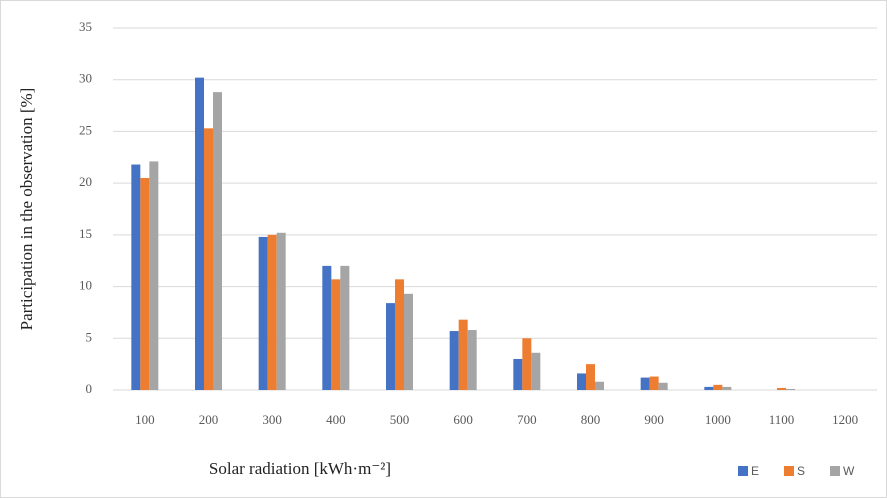 The width and height of the screenshot is (887, 498). What do you see at coordinates (400, 419) in the screenshot?
I see `x-tick-label: 500` at bounding box center [400, 419].